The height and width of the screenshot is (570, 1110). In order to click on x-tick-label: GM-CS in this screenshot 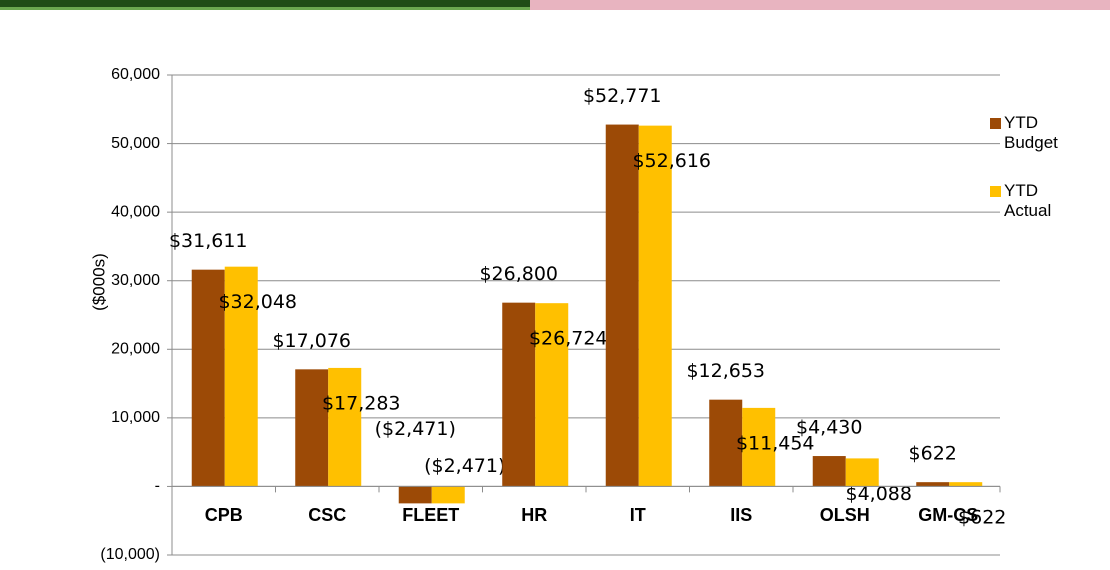, I will do `click(948, 515)`.